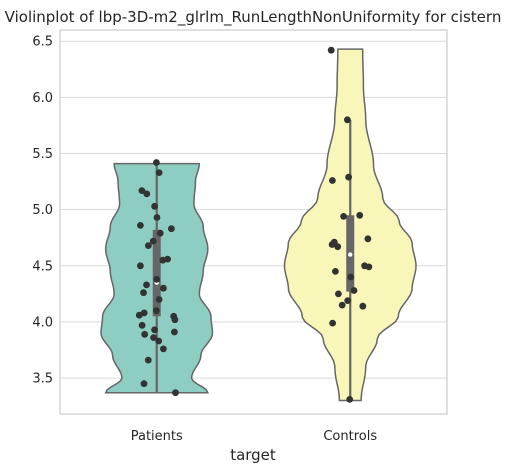 The width and height of the screenshot is (507, 473). I want to click on iqr-box, so click(156, 273).